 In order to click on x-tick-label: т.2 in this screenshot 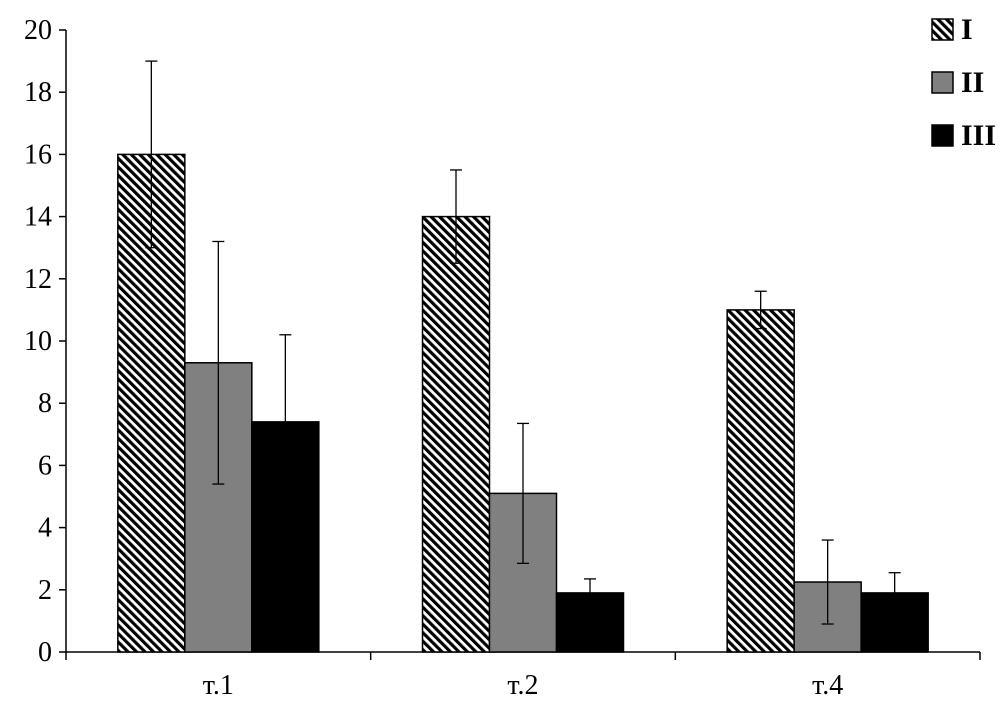, I will do `click(522, 685)`.